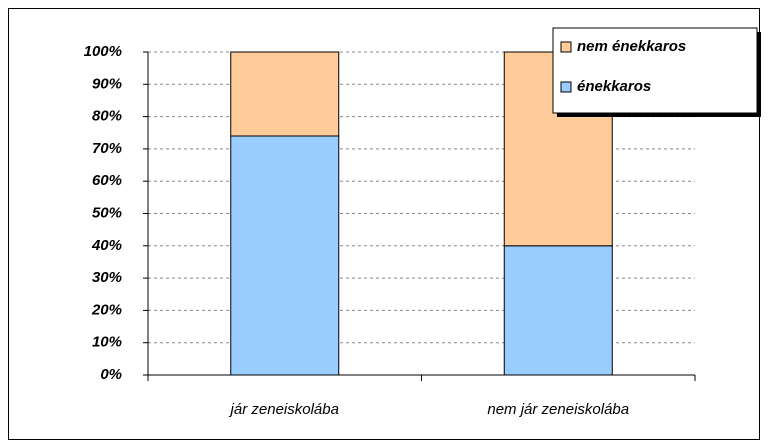 Image resolution: width=768 pixels, height=448 pixels. Describe the element at coordinates (107, 116) in the screenshot. I see `y-tick-label: 80%` at that location.